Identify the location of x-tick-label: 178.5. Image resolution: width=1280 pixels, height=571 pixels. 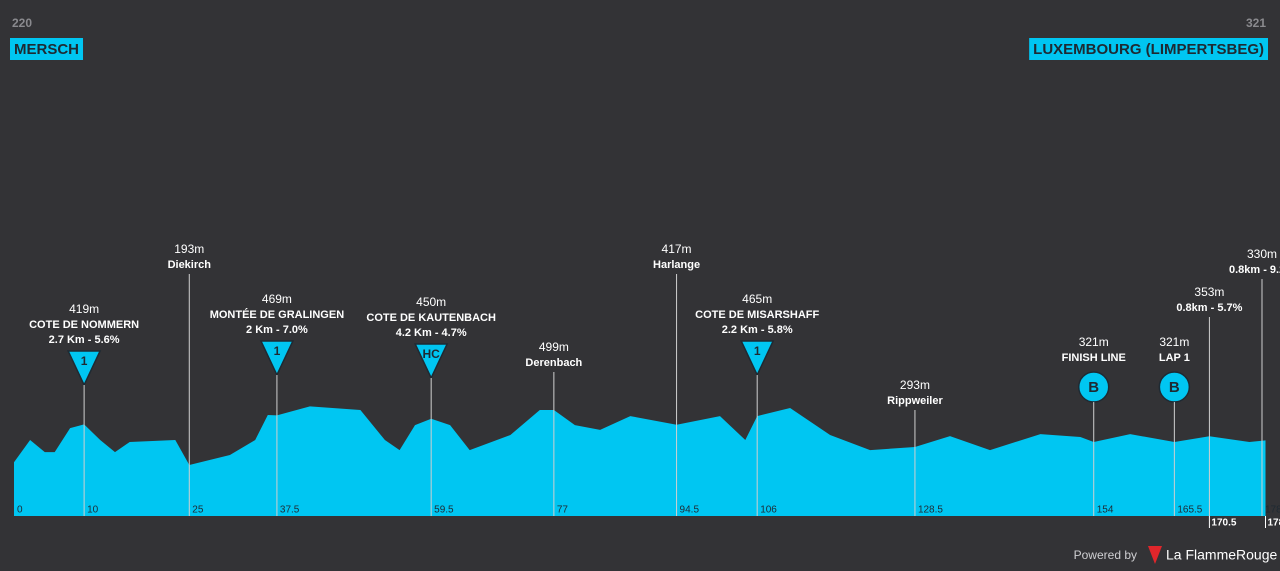
(1274, 523).